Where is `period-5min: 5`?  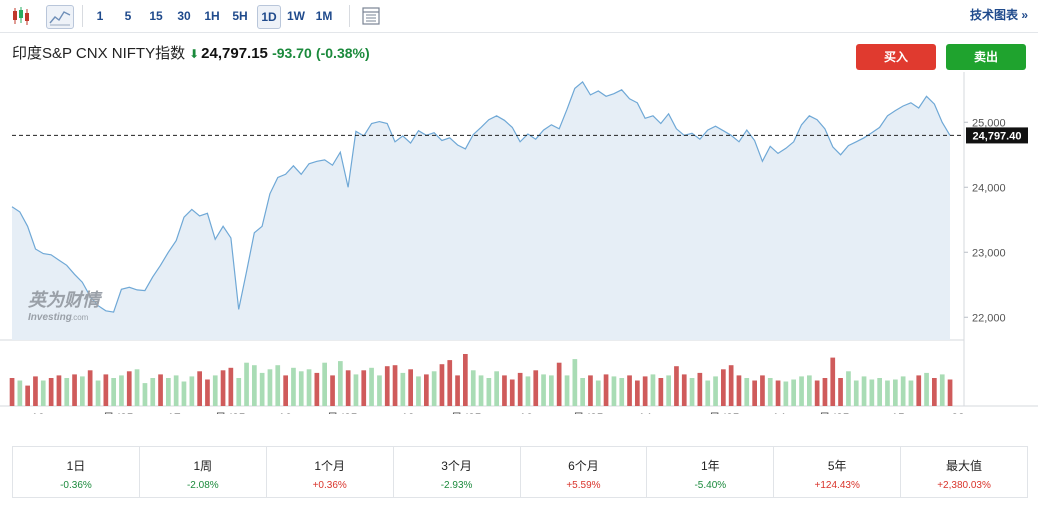 period-5min: 5 is located at coordinates (128, 16).